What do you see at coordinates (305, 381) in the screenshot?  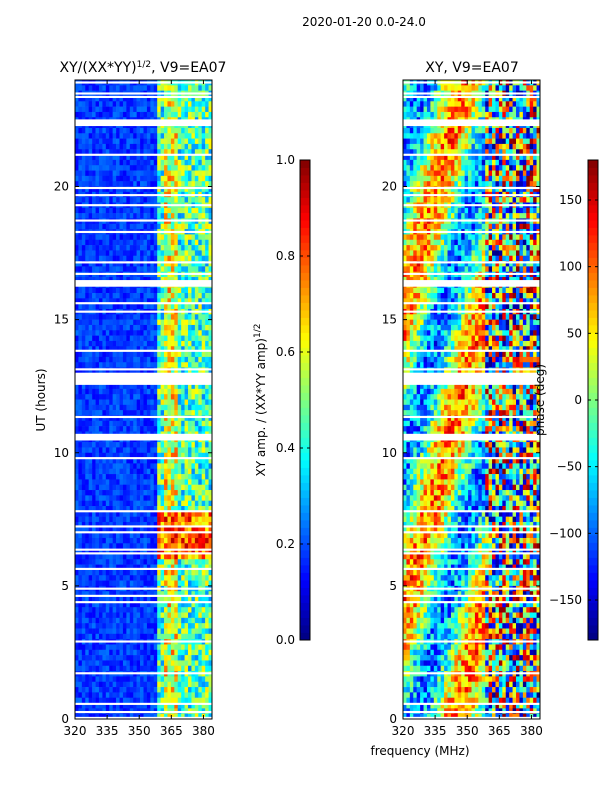 I see `colorbar-segment` at bounding box center [305, 381].